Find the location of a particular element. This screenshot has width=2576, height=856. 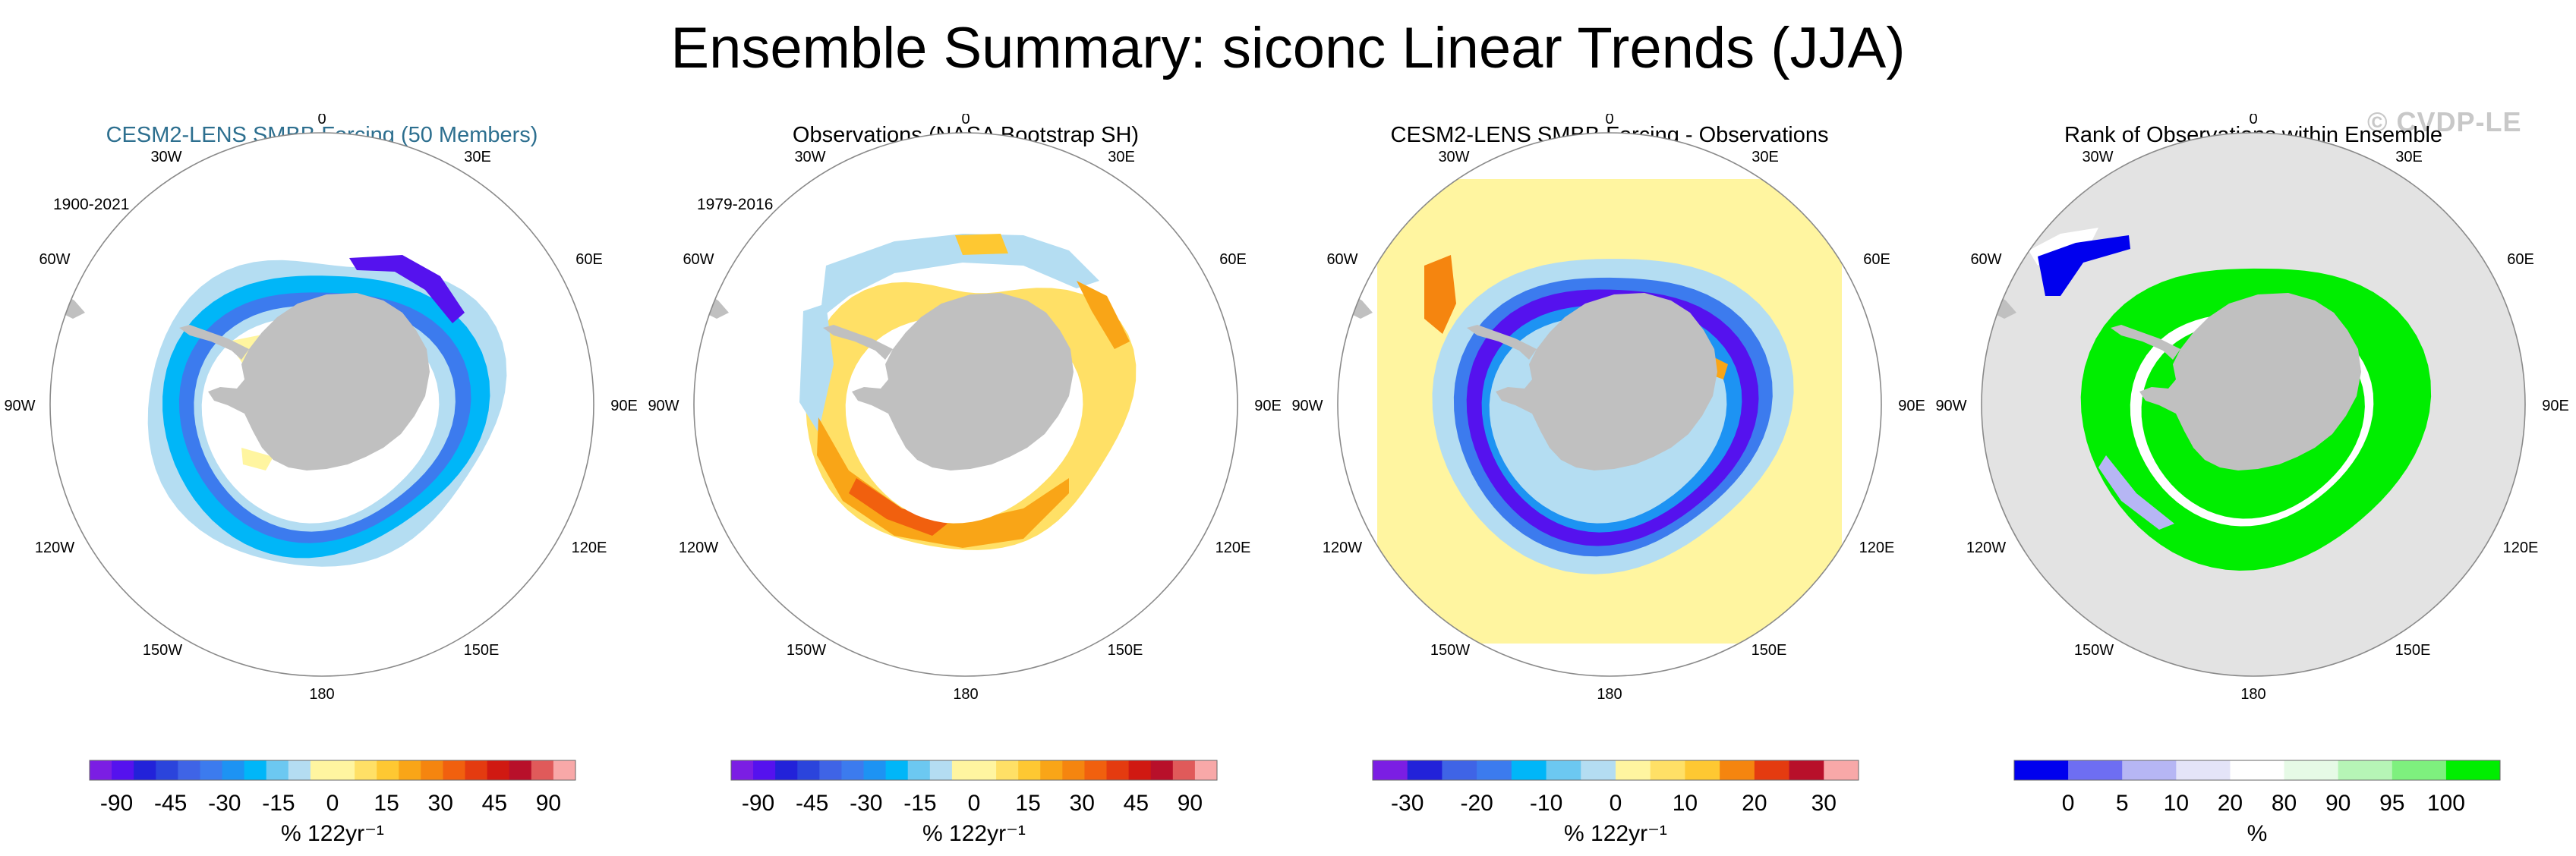

colorbar-tick-label: 80 is located at coordinates (2284, 803).